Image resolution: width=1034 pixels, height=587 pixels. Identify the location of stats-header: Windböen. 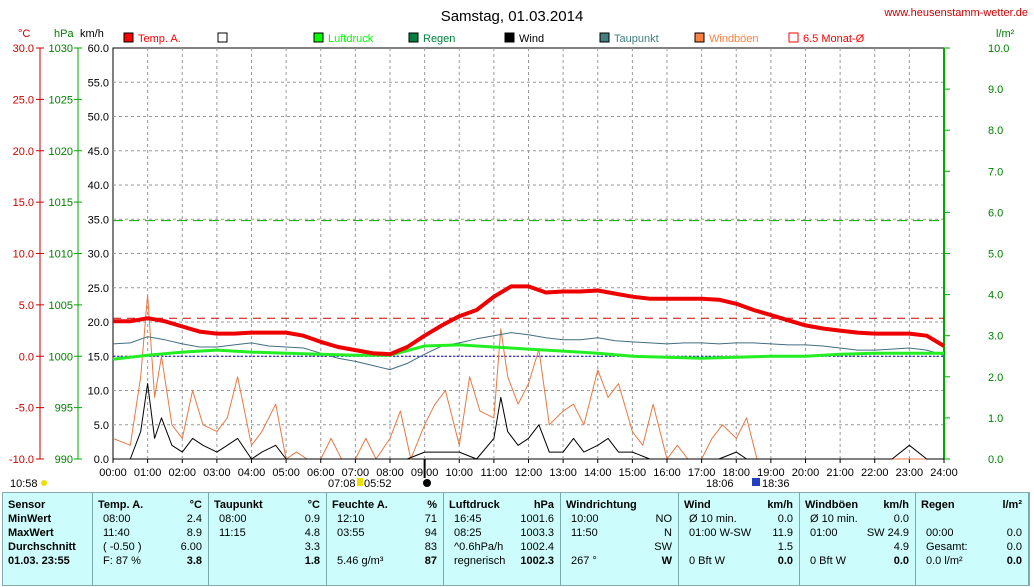
(832, 505).